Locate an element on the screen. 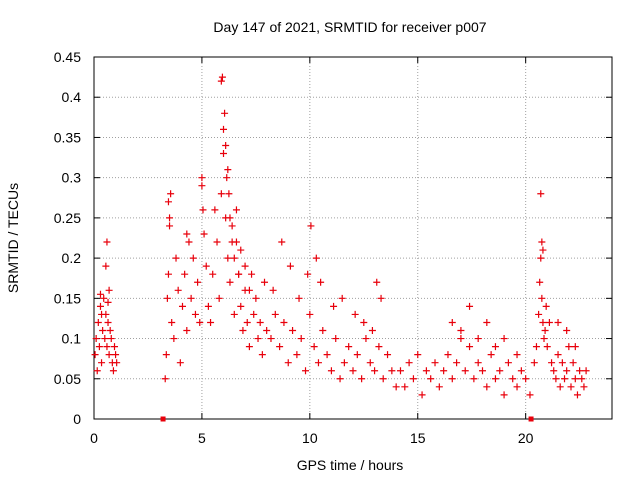  x-tick-label: 15 is located at coordinates (418, 438).